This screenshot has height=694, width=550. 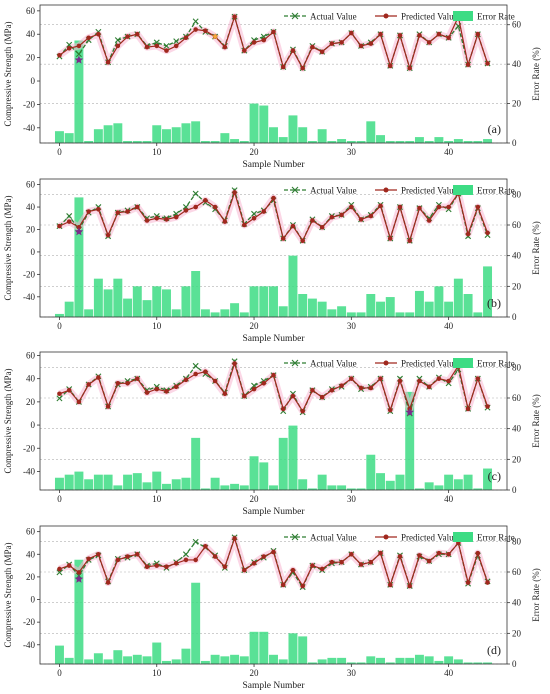 What do you see at coordinates (514, 143) in the screenshot?
I see `y-right-tick-label: 0` at bounding box center [514, 143].